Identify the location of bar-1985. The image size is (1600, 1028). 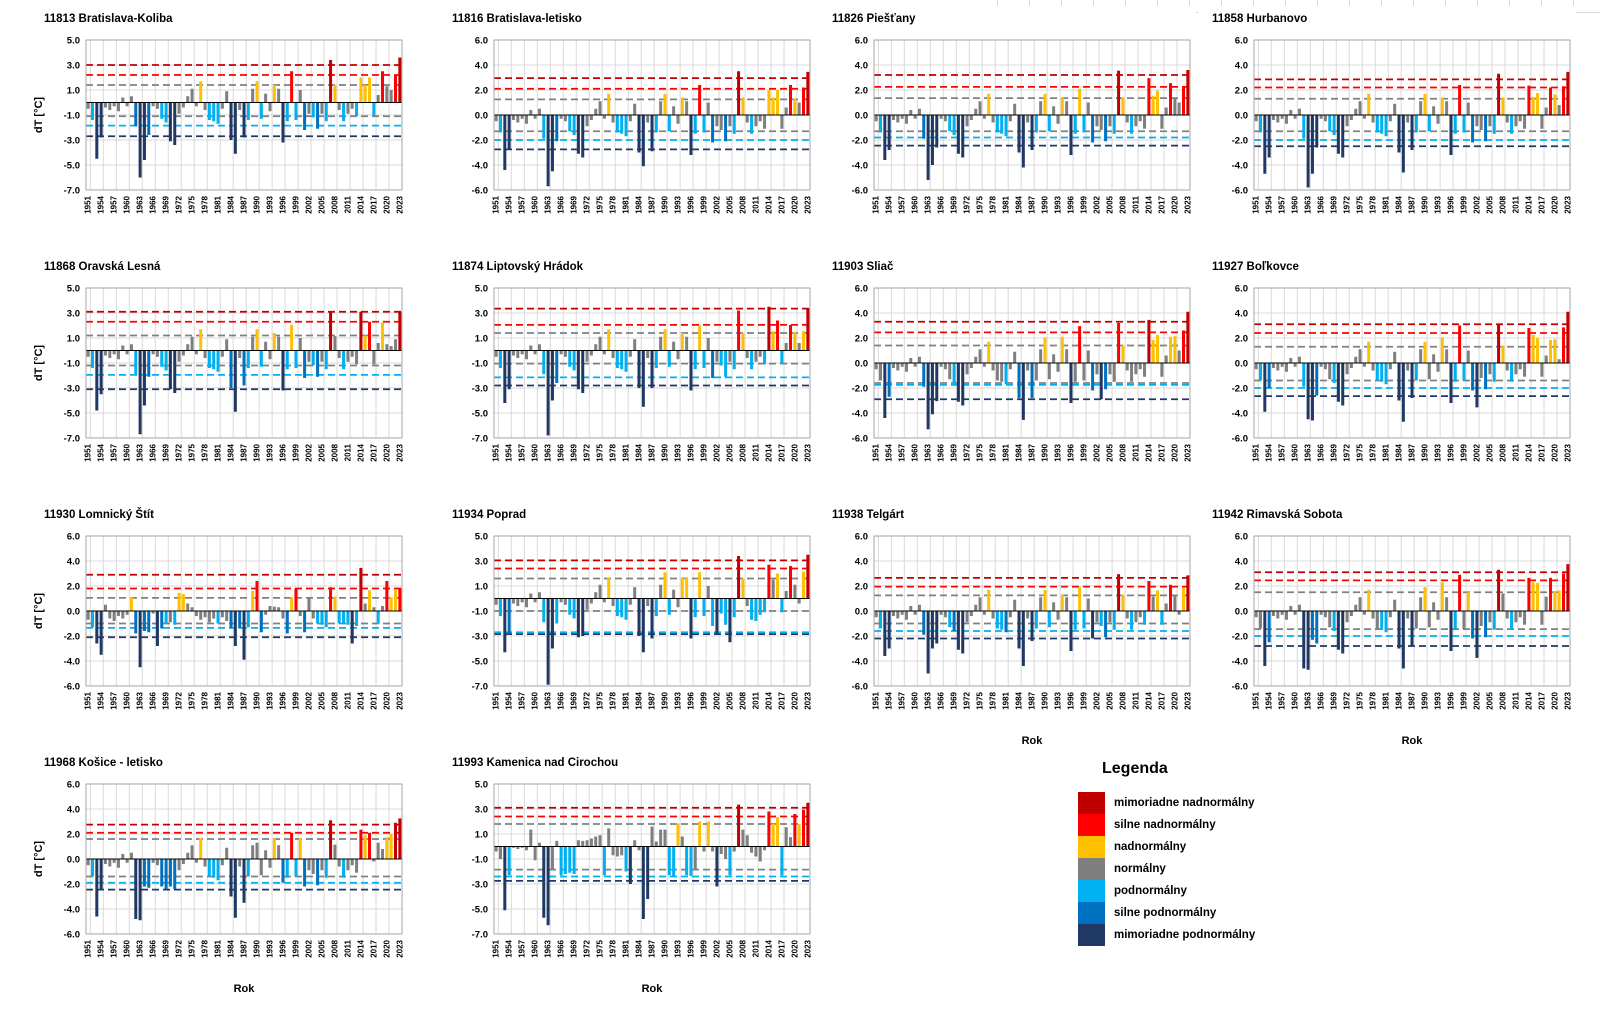
(235, 128).